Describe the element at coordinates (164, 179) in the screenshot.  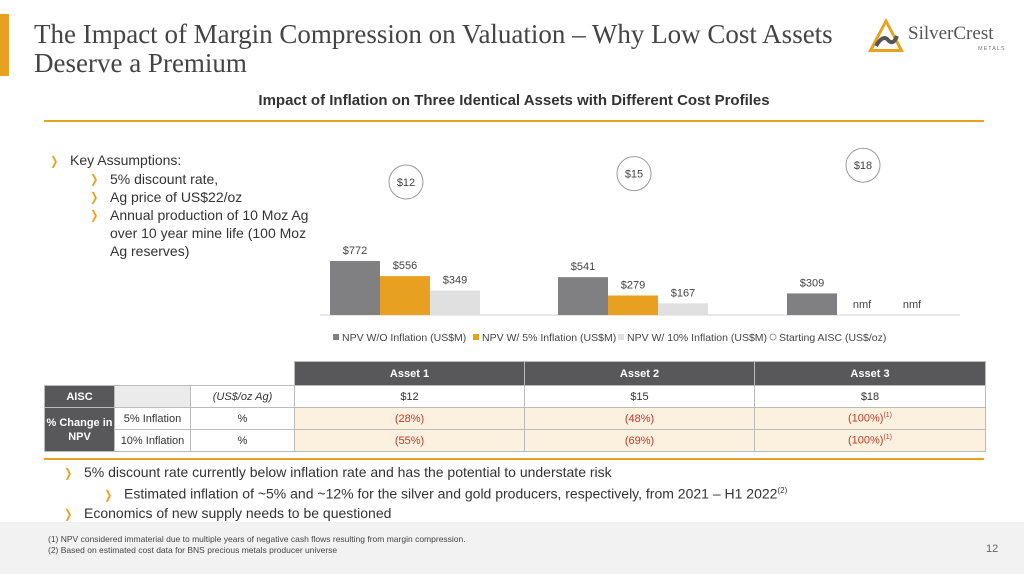
I see `assumption-item: 5% discount rate,` at that location.